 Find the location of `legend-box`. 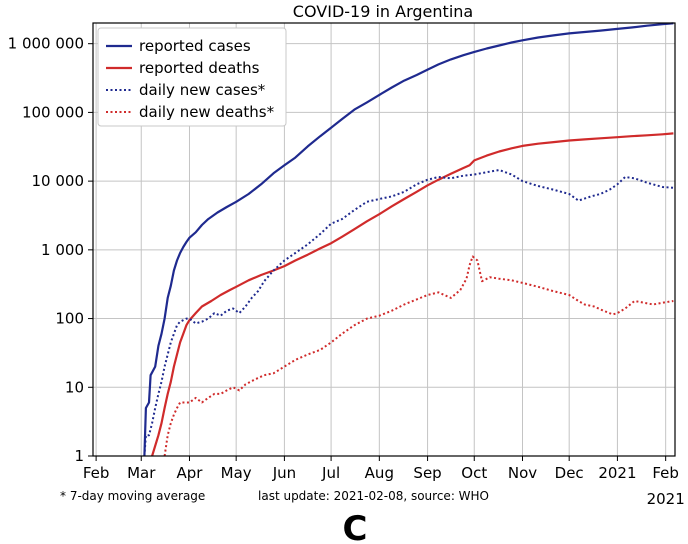

legend-box is located at coordinates (192, 77).